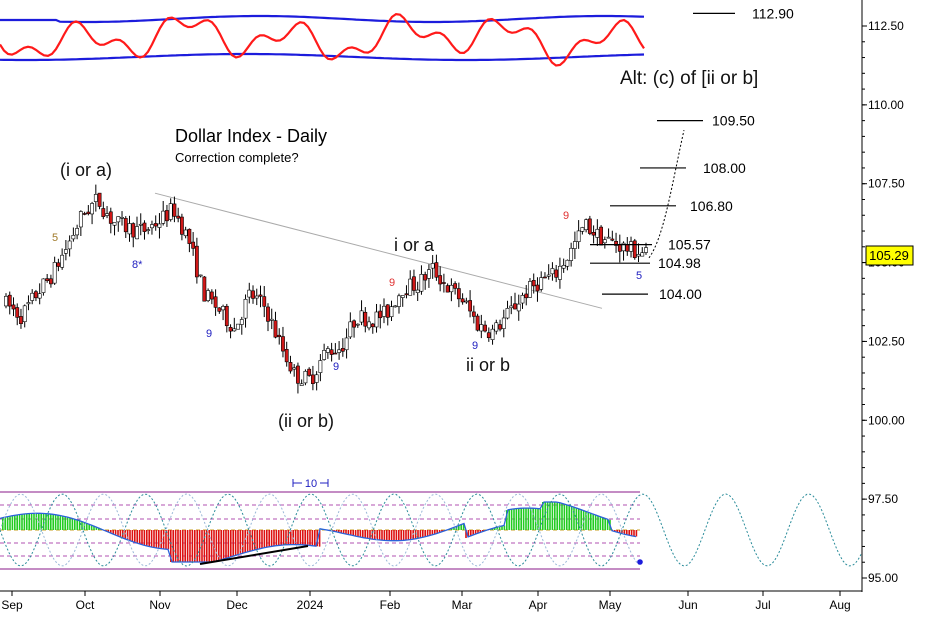 This screenshot has width=929, height=625. Describe the element at coordinates (462, 605) in the screenshot. I see `date-tick-label: Mar` at that location.